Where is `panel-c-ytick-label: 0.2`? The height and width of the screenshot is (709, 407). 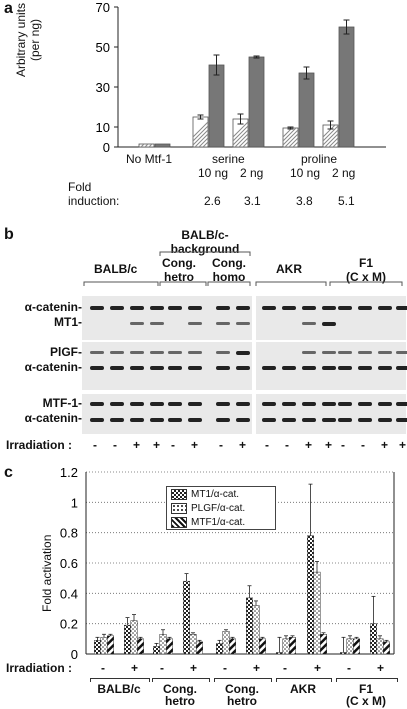 panel-c-ytick-label: 0.2 is located at coordinates (69, 624).